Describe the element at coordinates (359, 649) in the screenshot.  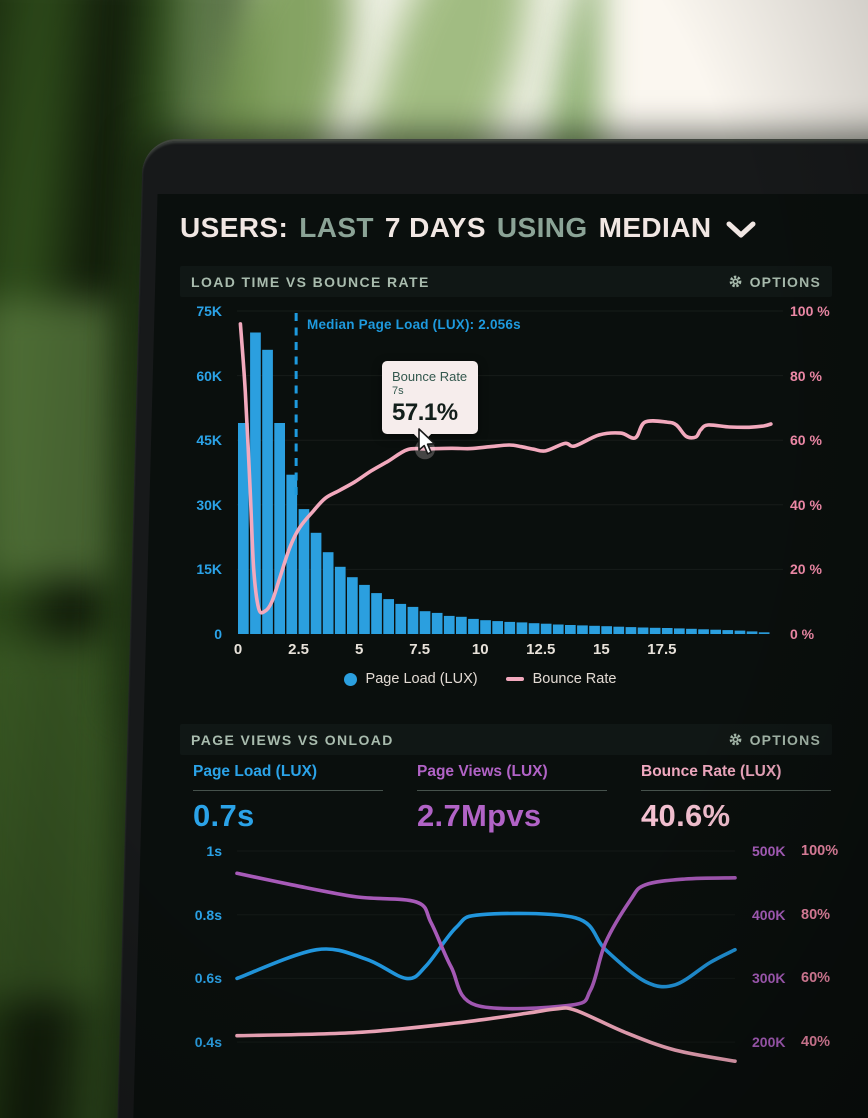
I see `axis-tick: 5` at that location.